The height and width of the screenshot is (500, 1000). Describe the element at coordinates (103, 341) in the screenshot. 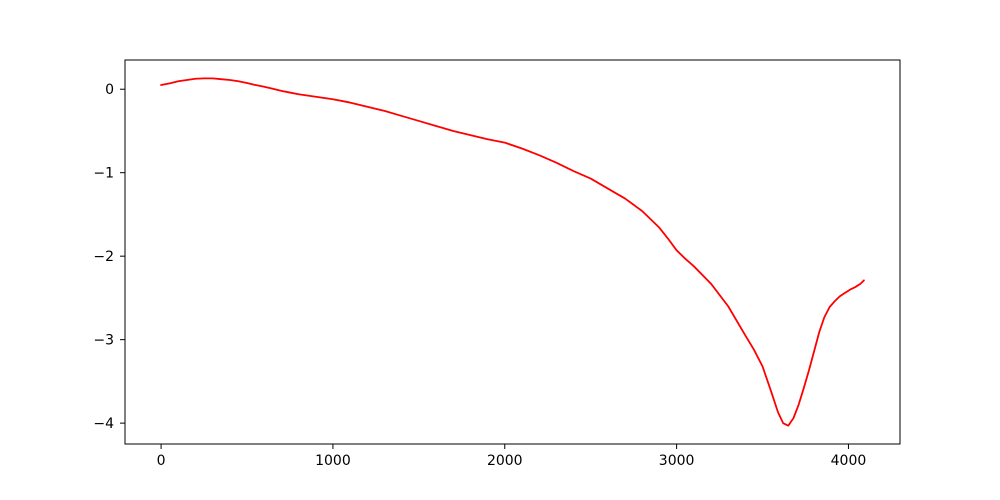

I see `y-axis-tick-label: −3` at that location.